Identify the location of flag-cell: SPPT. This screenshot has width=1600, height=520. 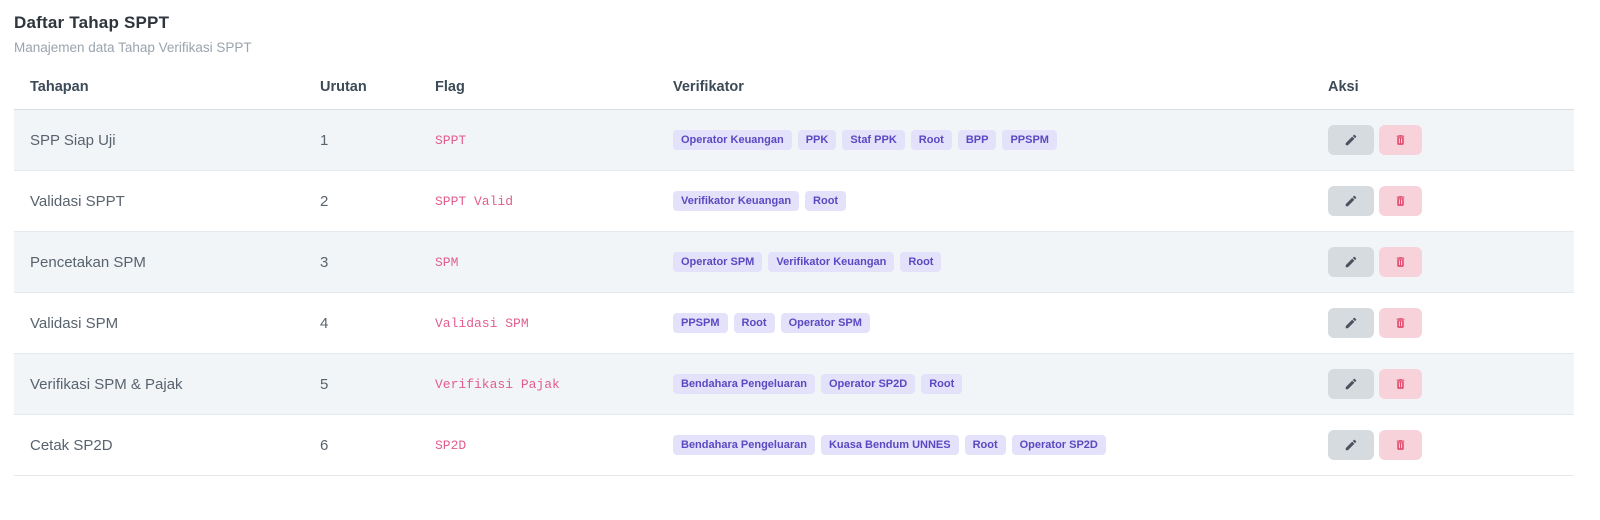
(451, 140).